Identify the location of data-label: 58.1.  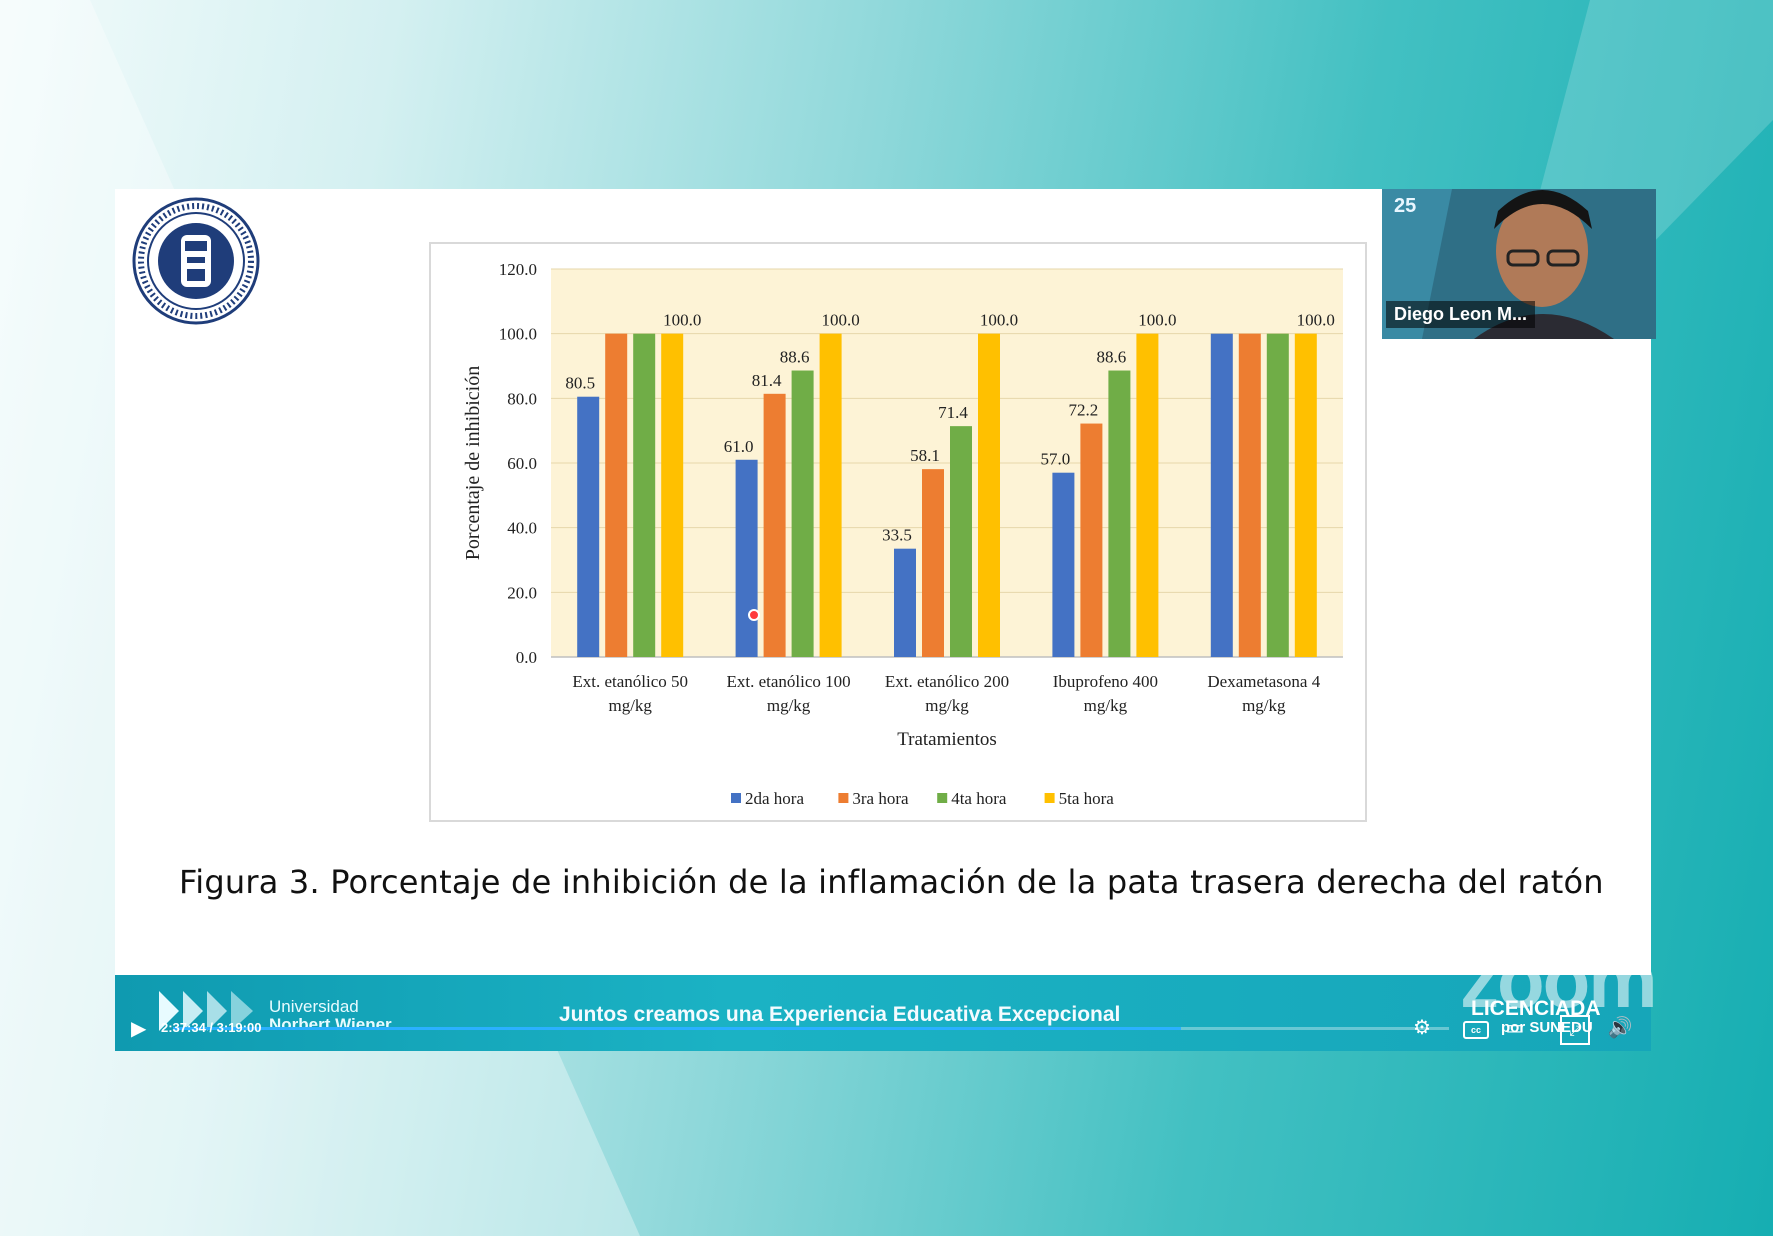
(925, 455).